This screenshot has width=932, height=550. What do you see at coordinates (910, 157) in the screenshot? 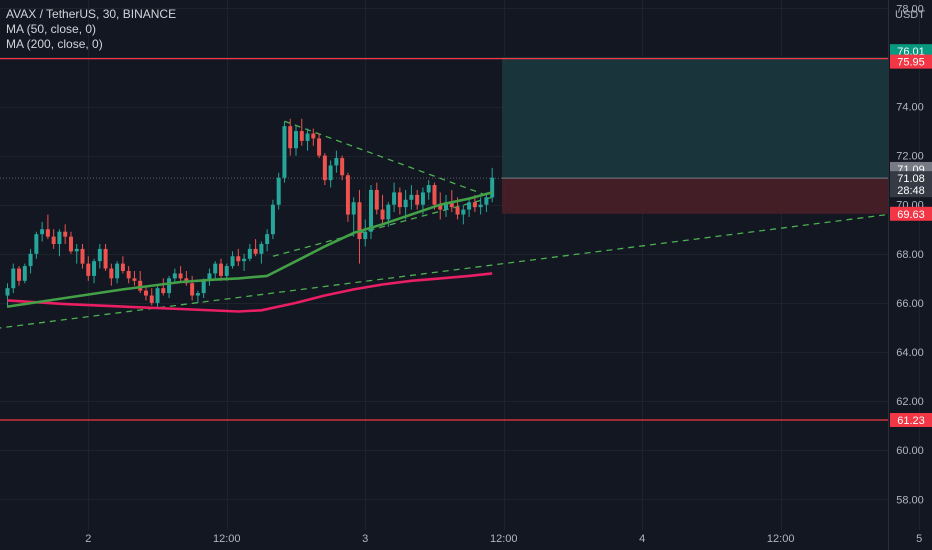
I see `y-tick-label: 72.00` at bounding box center [910, 157].